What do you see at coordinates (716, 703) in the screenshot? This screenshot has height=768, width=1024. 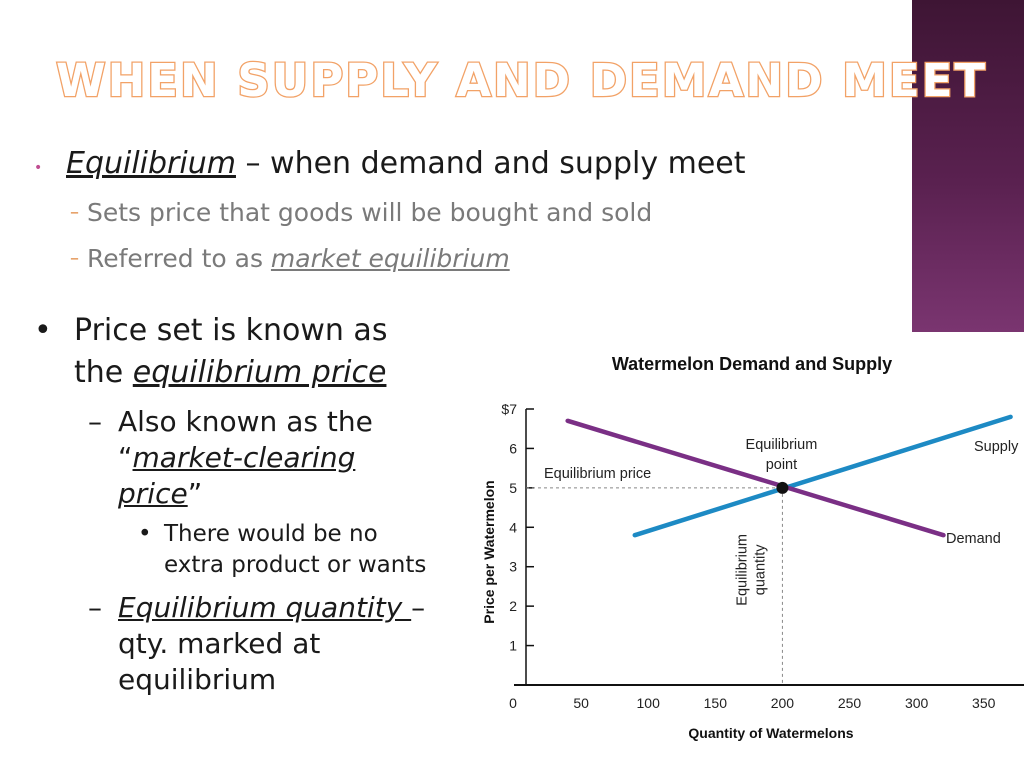 I see `x-tick-label: 150` at bounding box center [716, 703].